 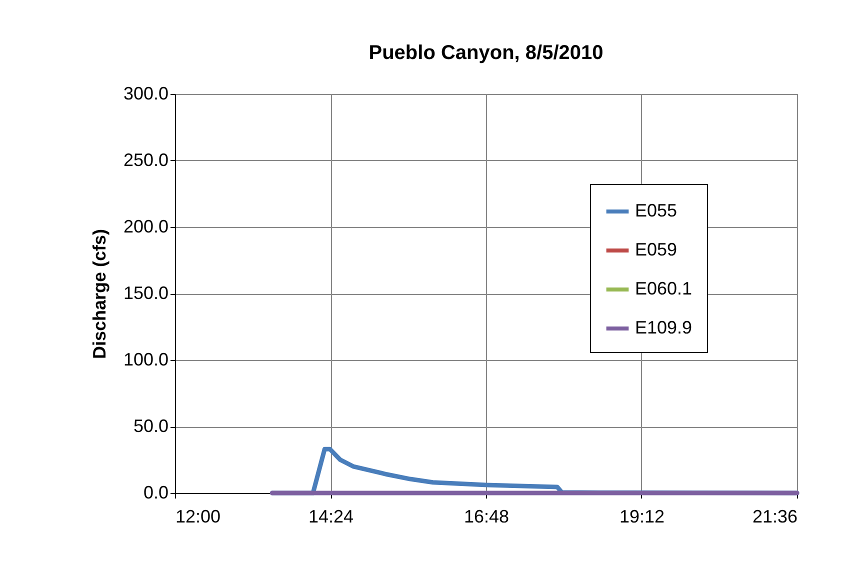 What do you see at coordinates (663, 328) in the screenshot?
I see `legend-label: E109.9` at bounding box center [663, 328].